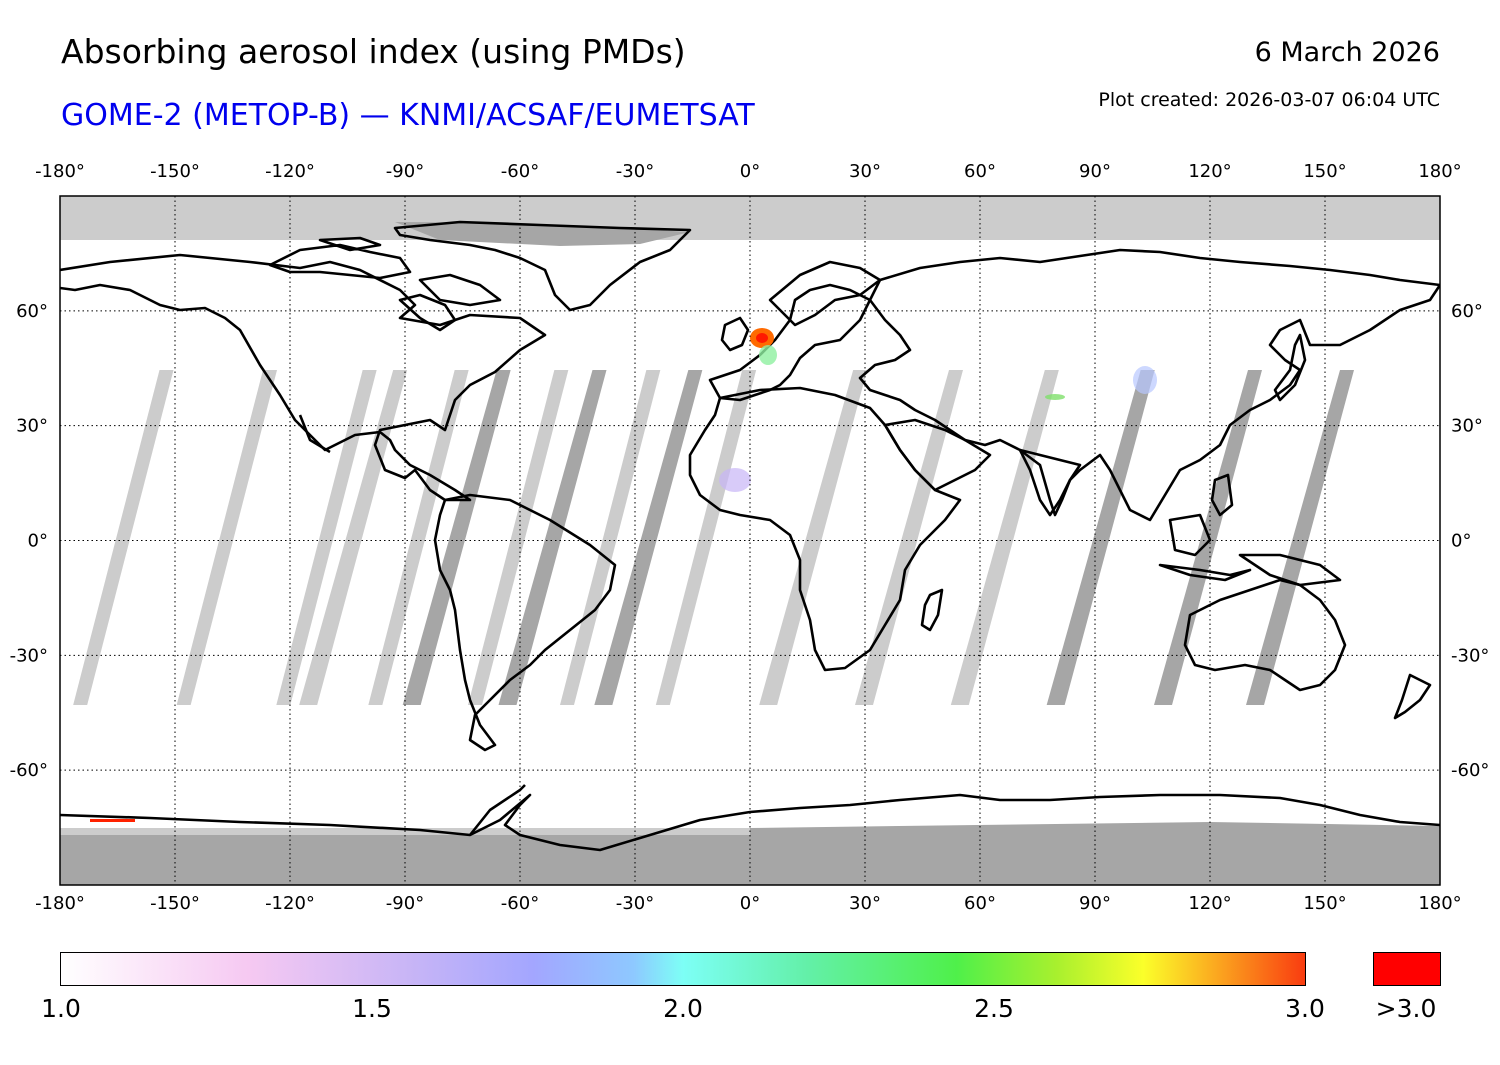  I want to click on lon-tick-label-bottom: 90°, so click(1095, 903).